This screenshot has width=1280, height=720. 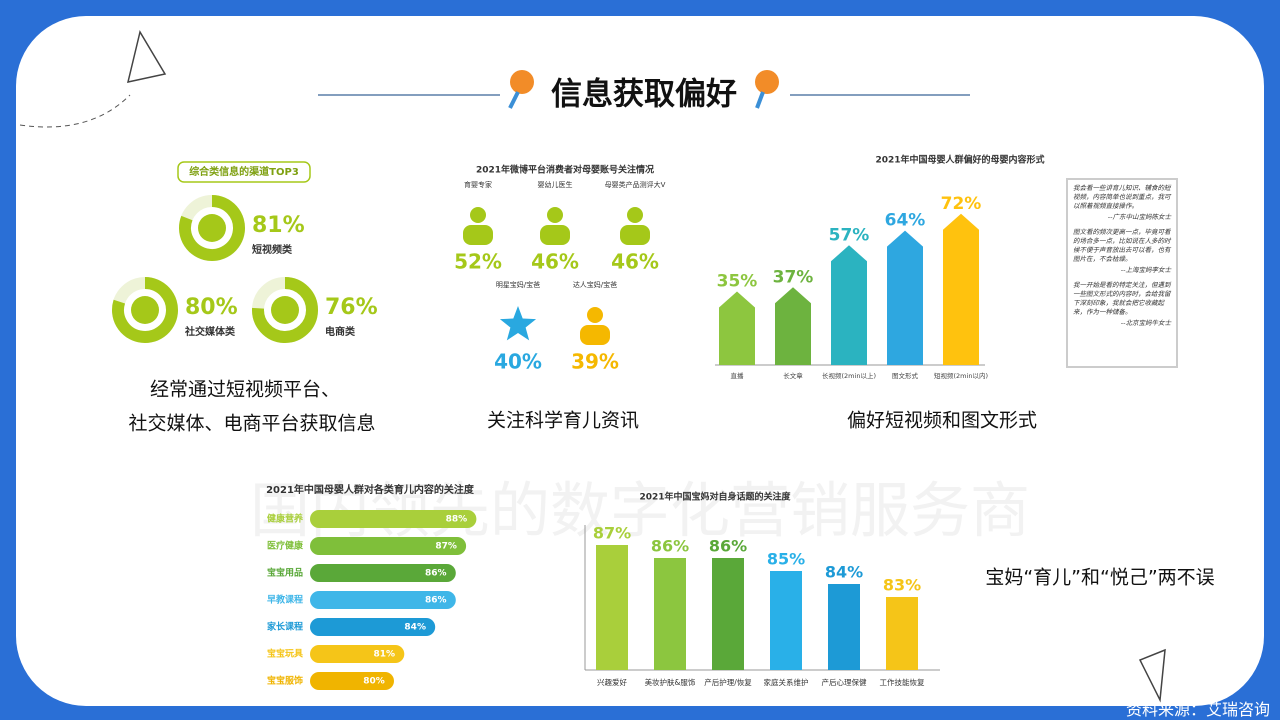 What do you see at coordinates (285, 654) in the screenshot?
I see `category-label: 宝宝玩具` at bounding box center [285, 654].